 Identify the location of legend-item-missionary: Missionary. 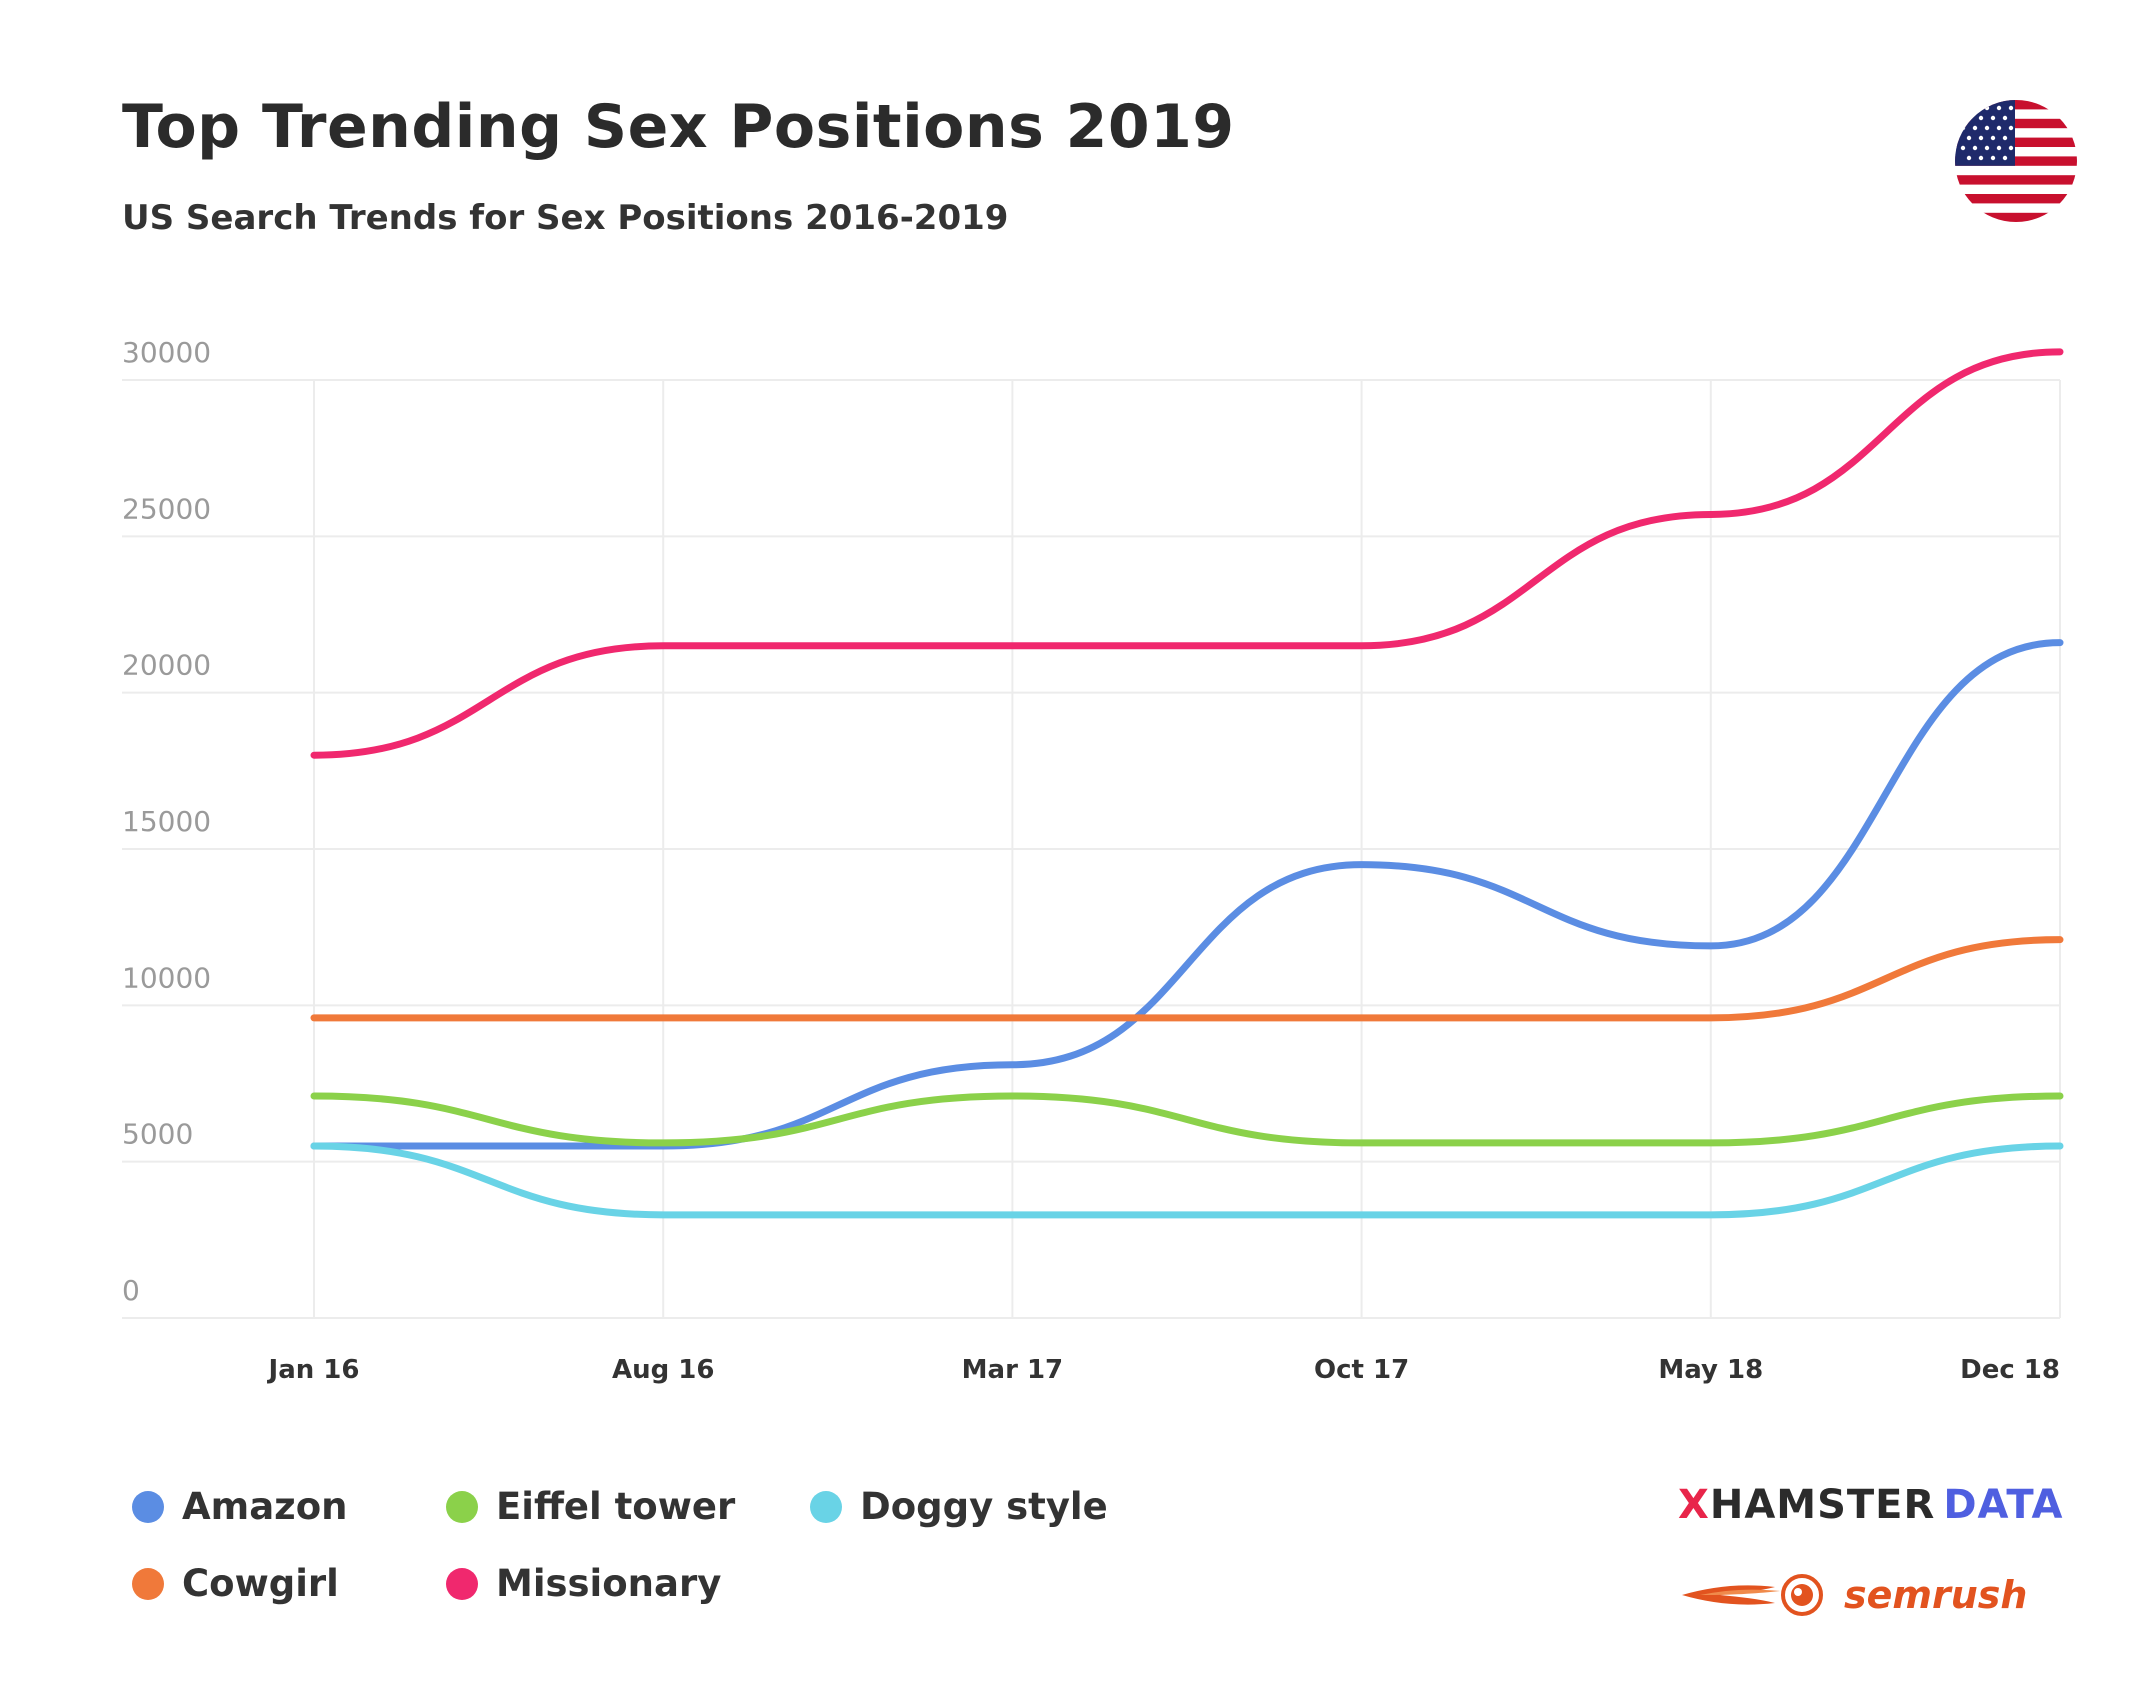
(583, 1583).